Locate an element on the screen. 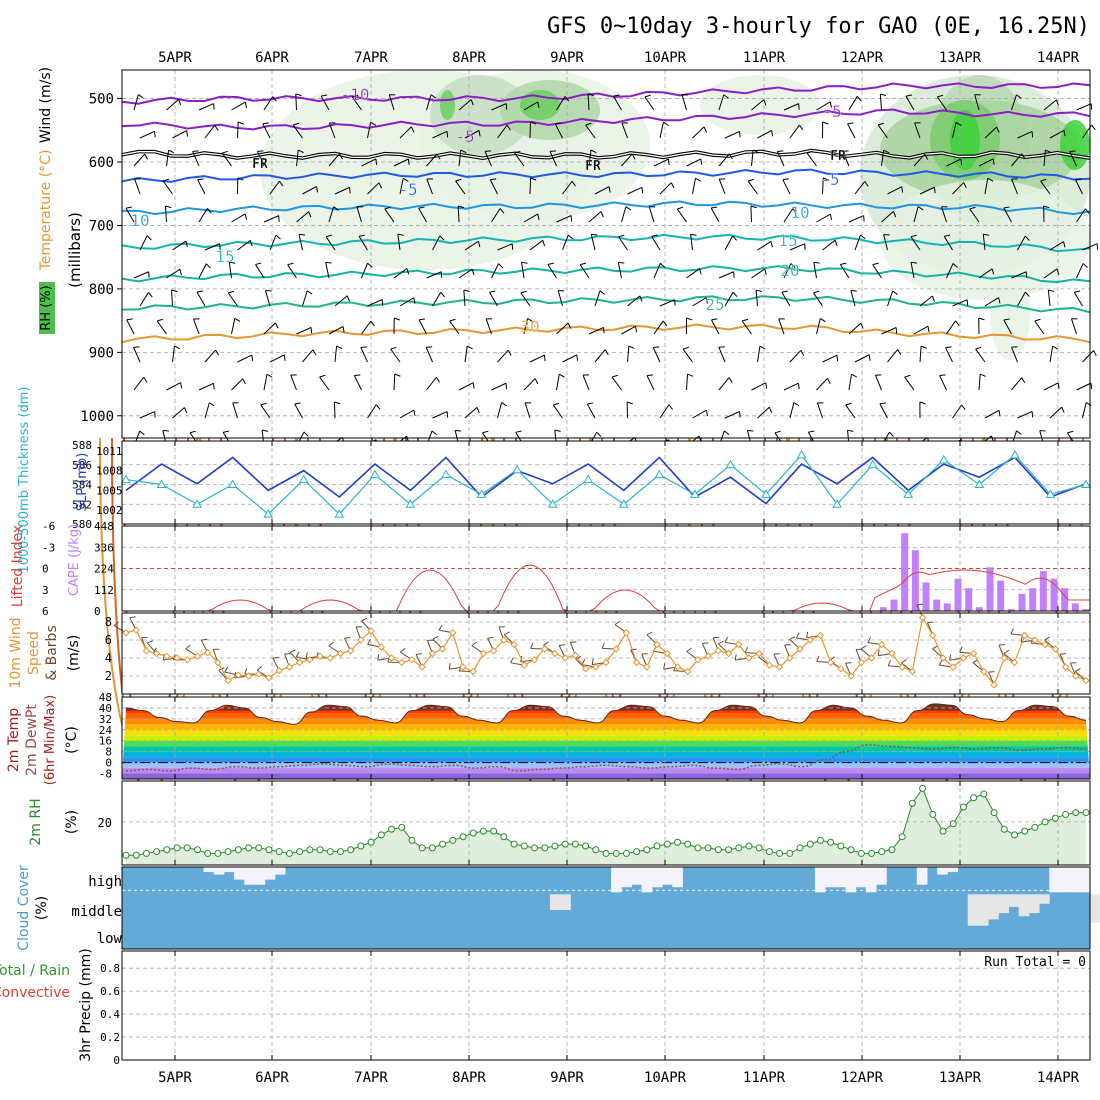 Image resolution: width=1100 pixels, height=1100 pixels. wind-axis-label: Wind (m/s) is located at coordinates (46, 105).